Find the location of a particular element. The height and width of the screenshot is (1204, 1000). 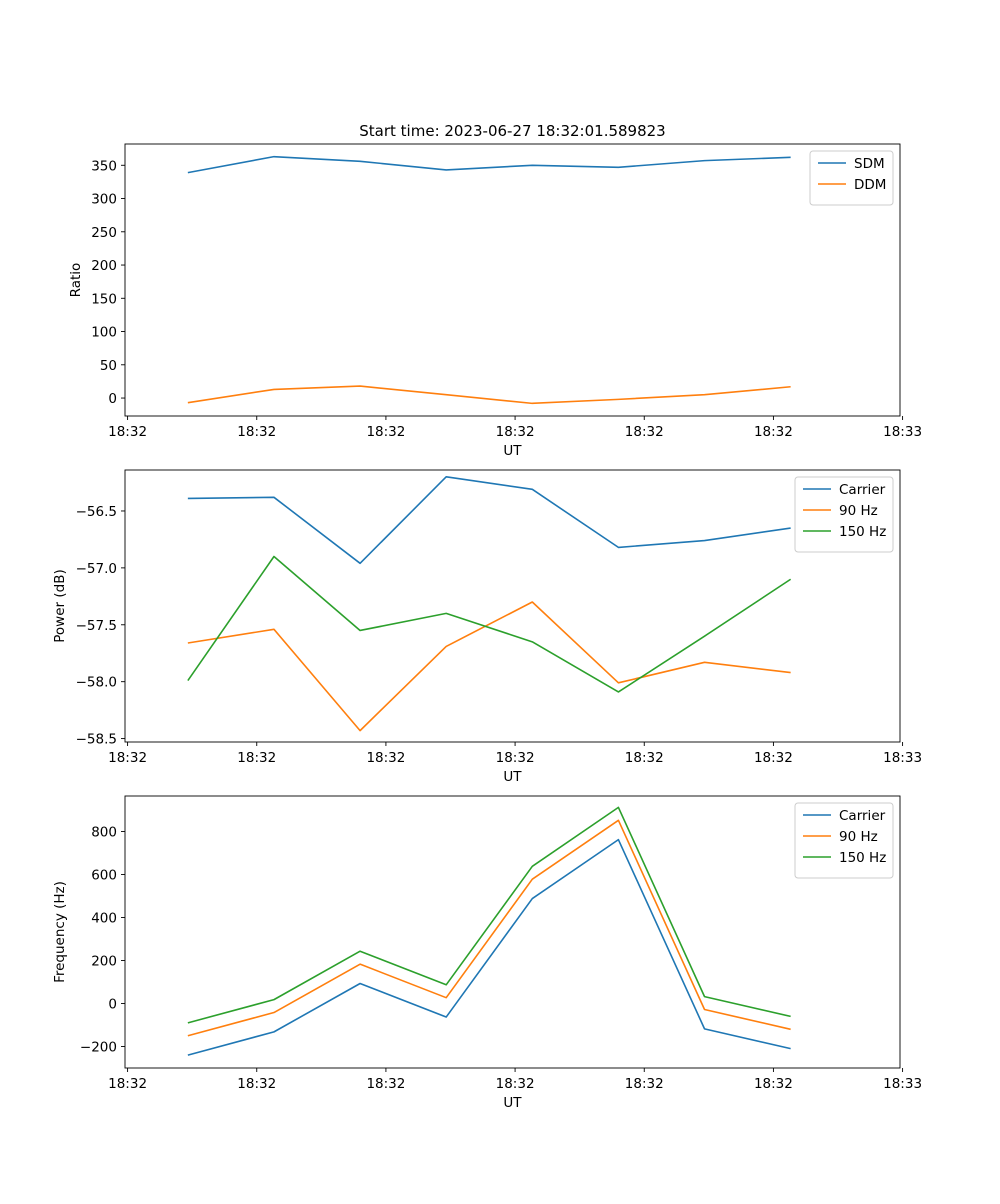

y-tick-label: 250 is located at coordinates (104, 233).